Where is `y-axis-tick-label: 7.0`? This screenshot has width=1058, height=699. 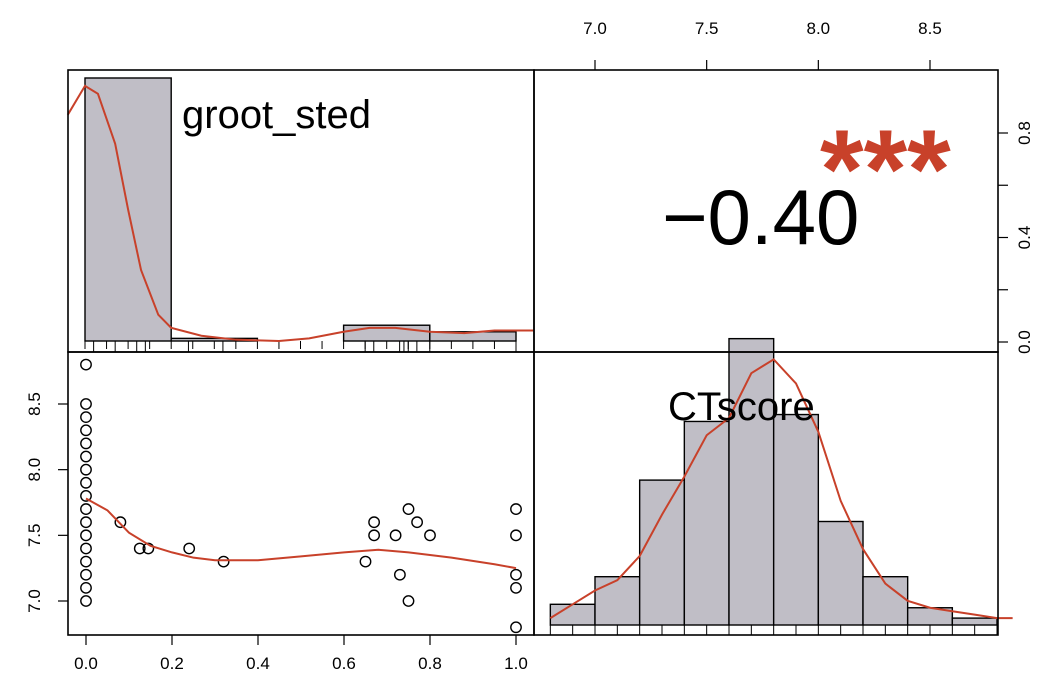
y-axis-tick-label: 7.0 is located at coordinates (34, 601).